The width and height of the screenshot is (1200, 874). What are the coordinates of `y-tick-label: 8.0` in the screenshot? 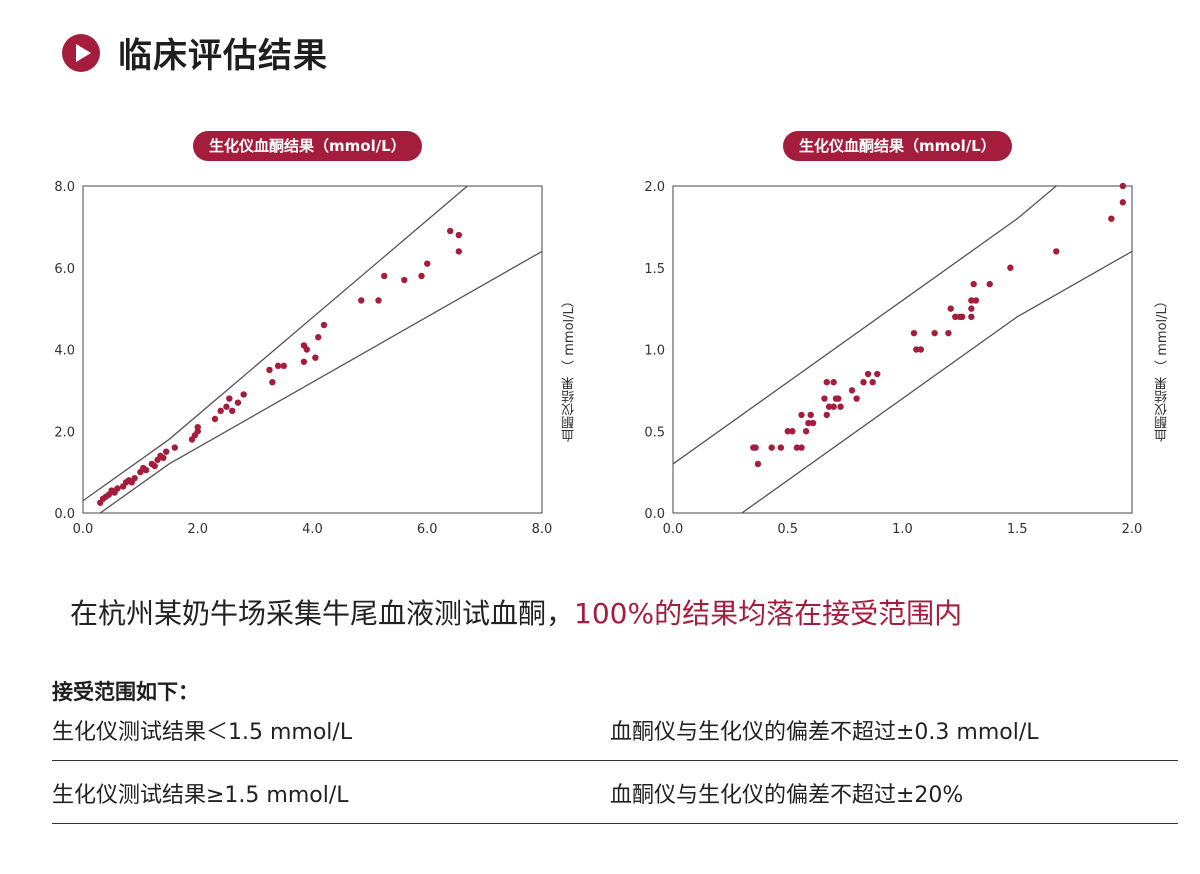 It's located at (64, 187).